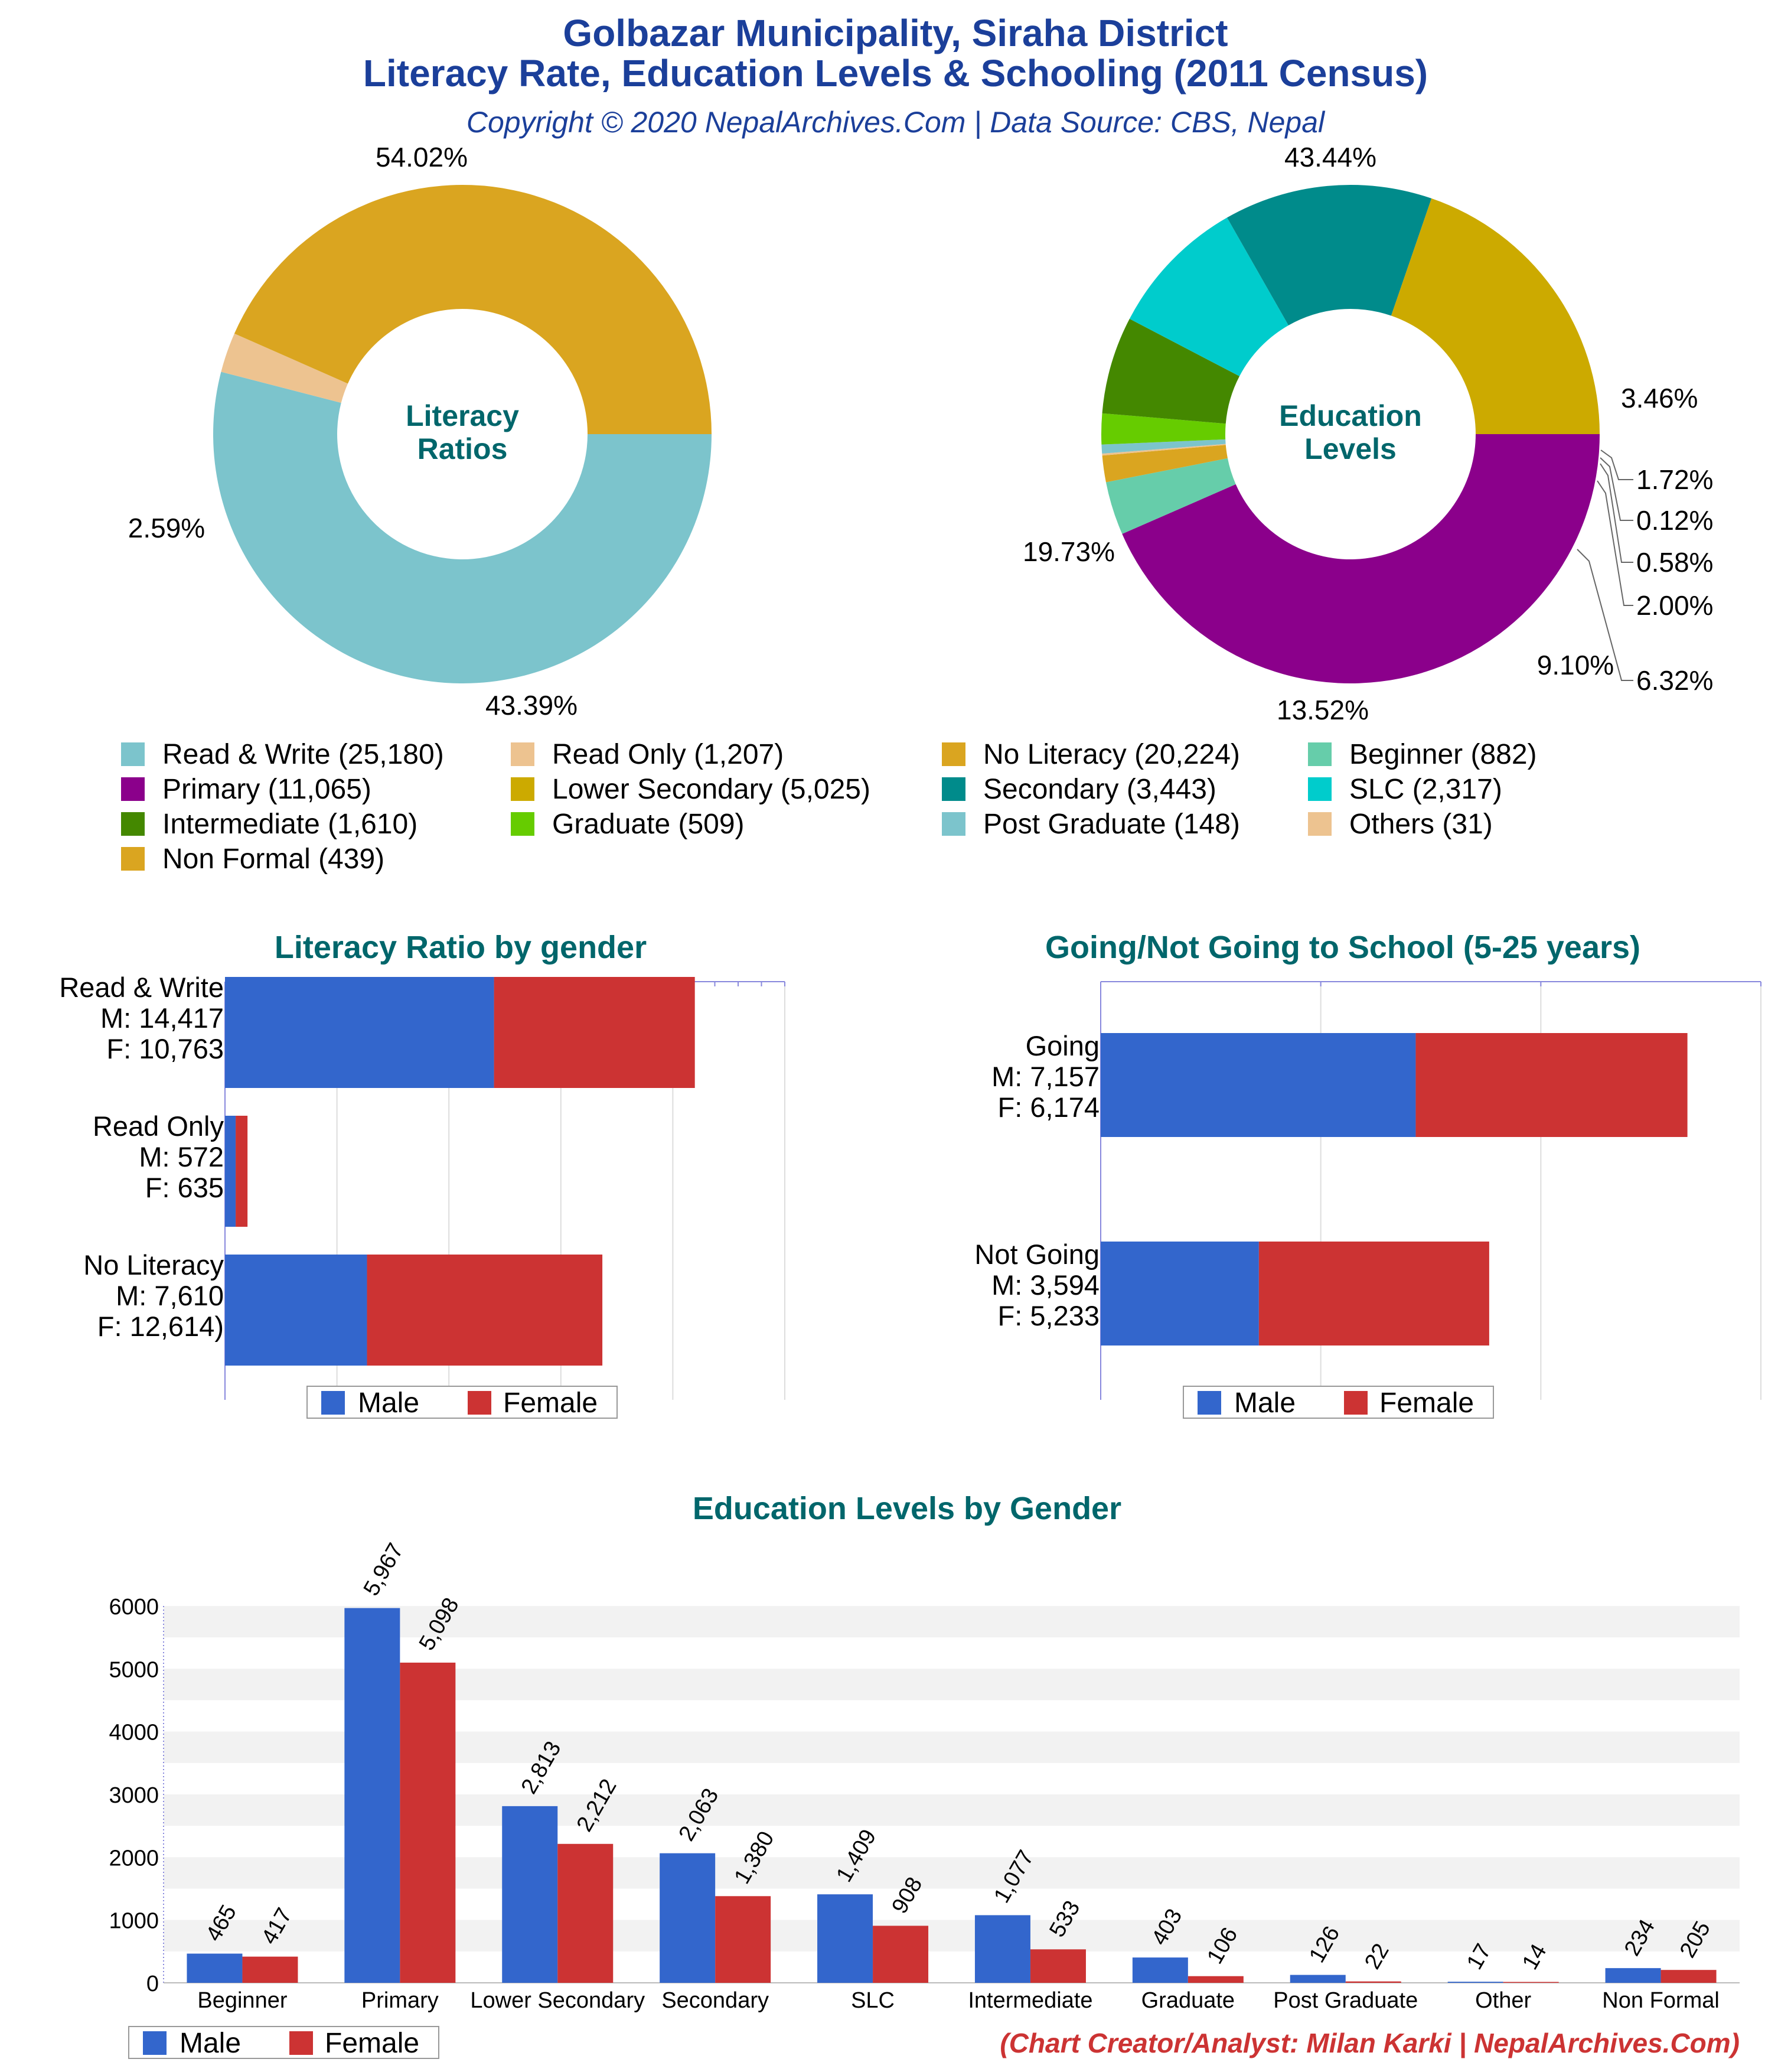 This screenshot has height=2072, width=1791. Describe the element at coordinates (1350, 415) in the screenshot. I see `donut-center-label-1: Education` at that location.